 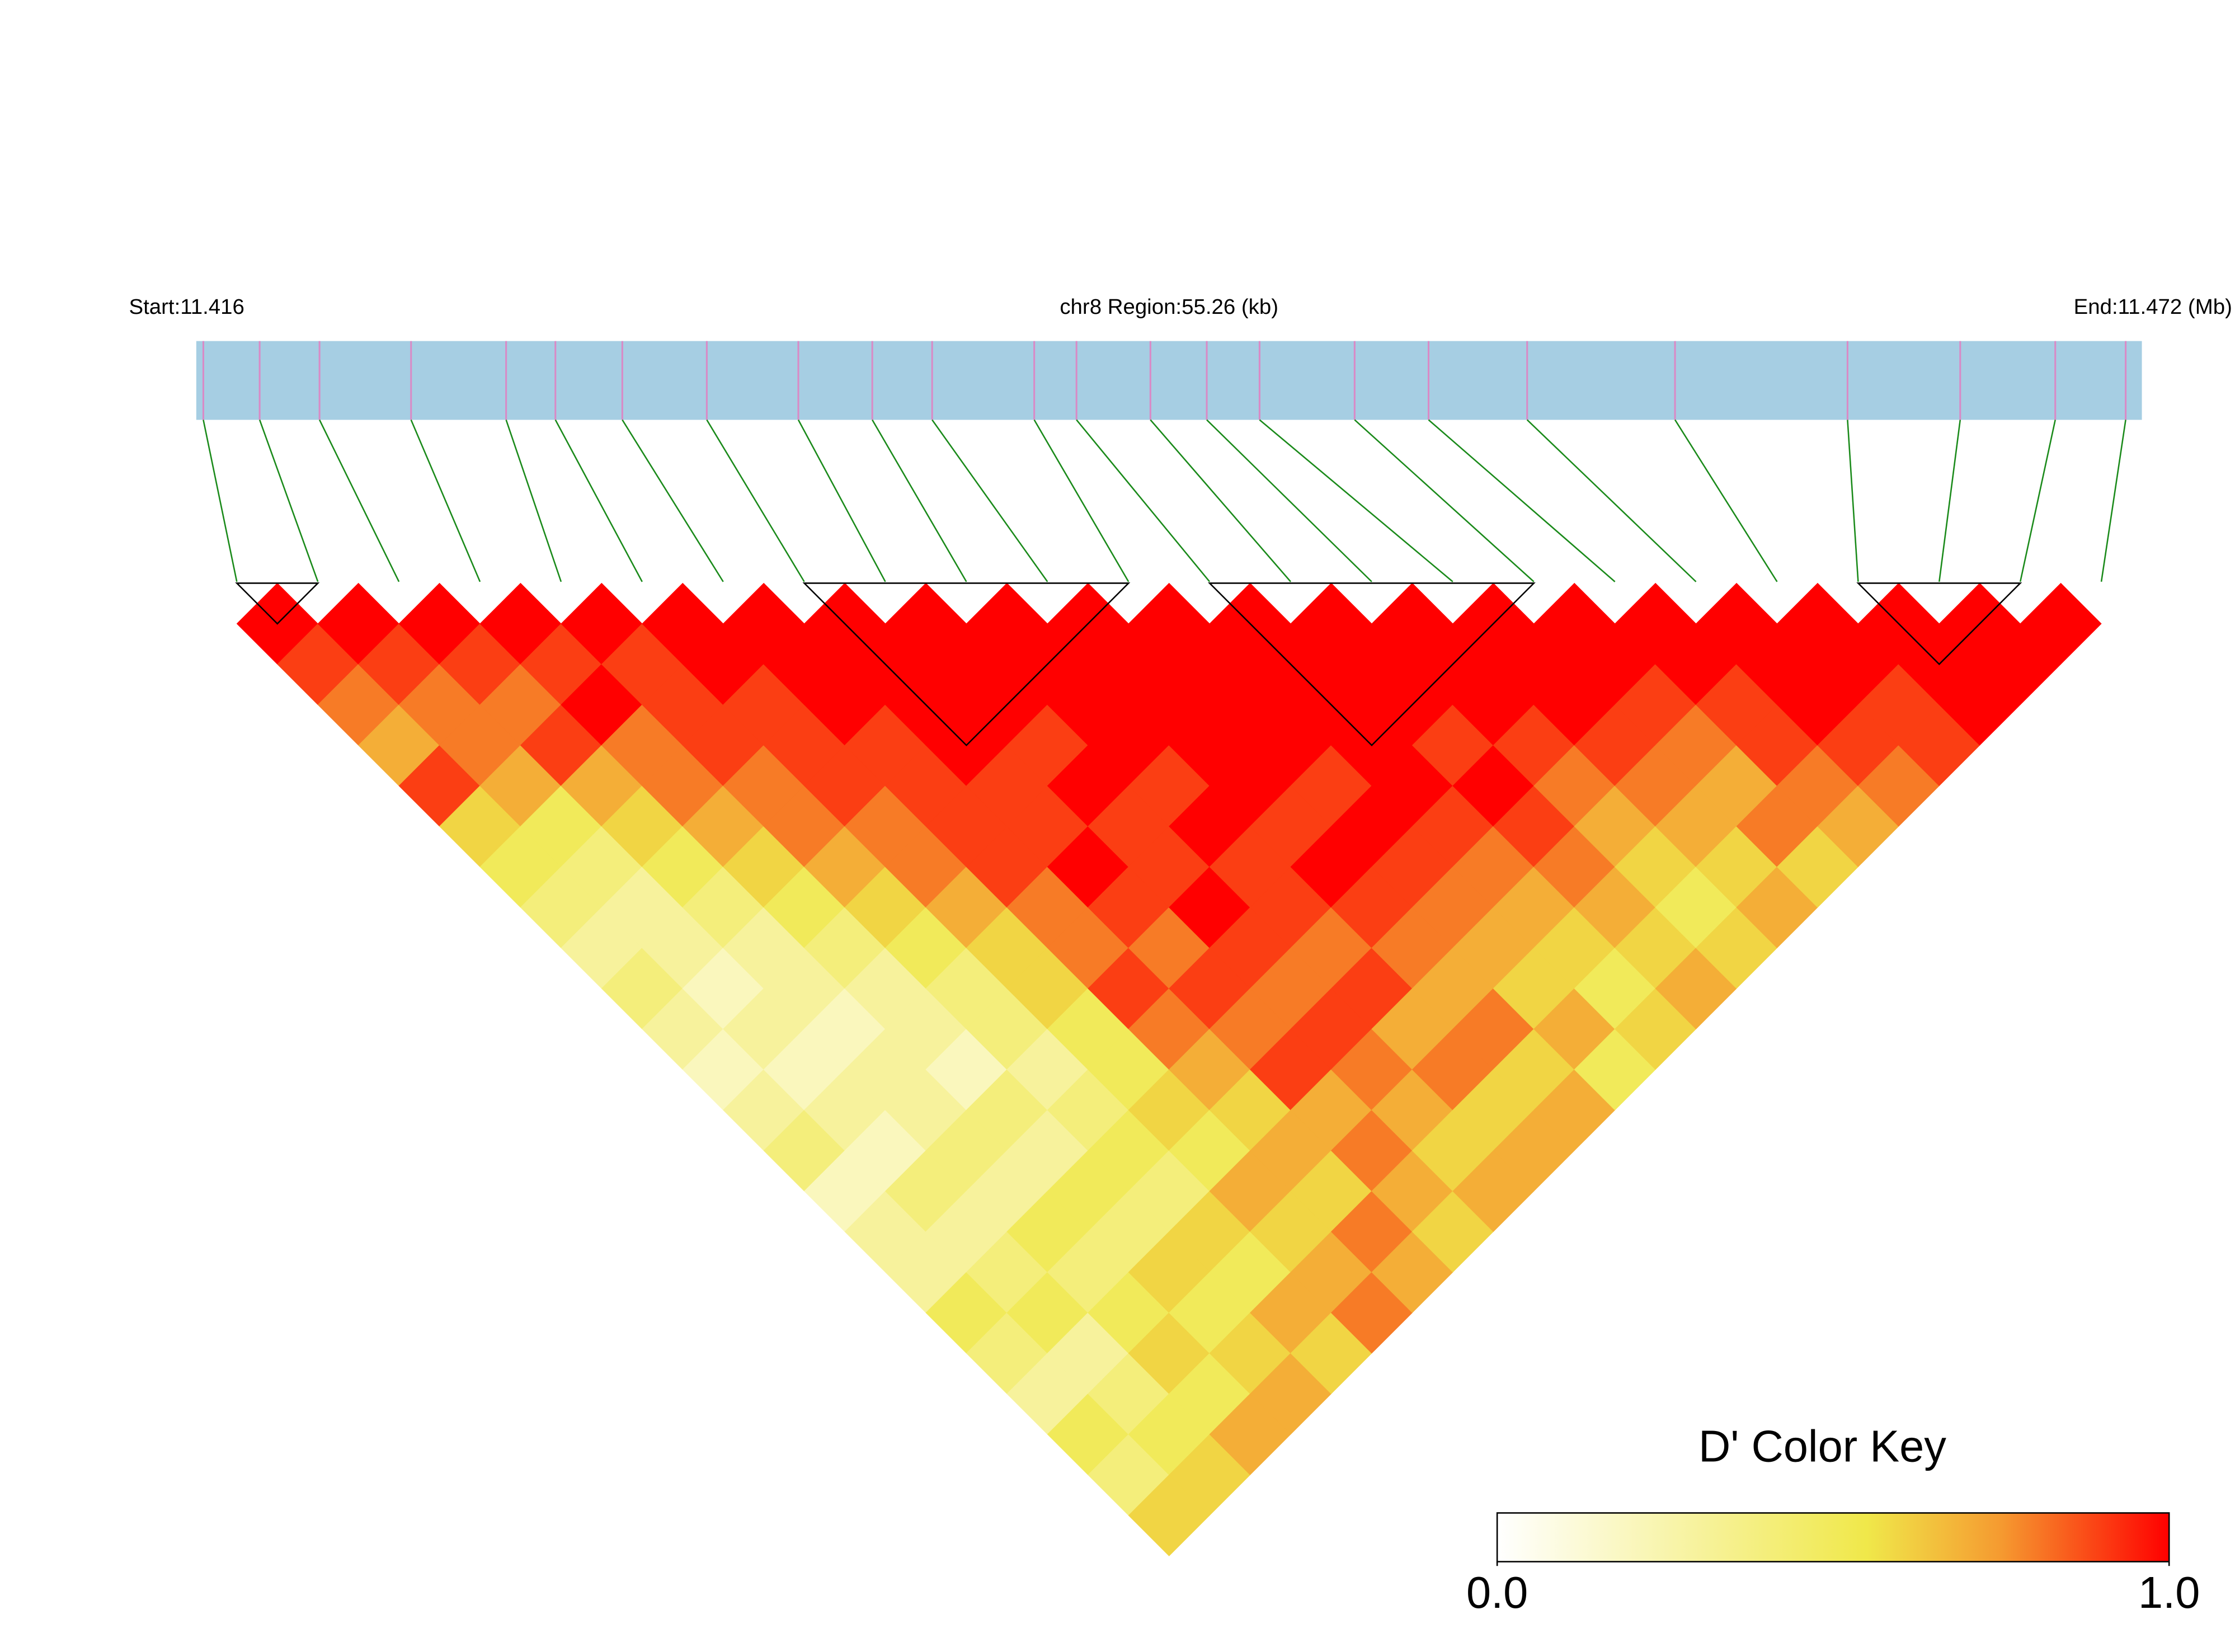 What do you see at coordinates (1169, 307) in the screenshot?
I see `chart-title: chr8 Region:55.26 (kb)` at bounding box center [1169, 307].